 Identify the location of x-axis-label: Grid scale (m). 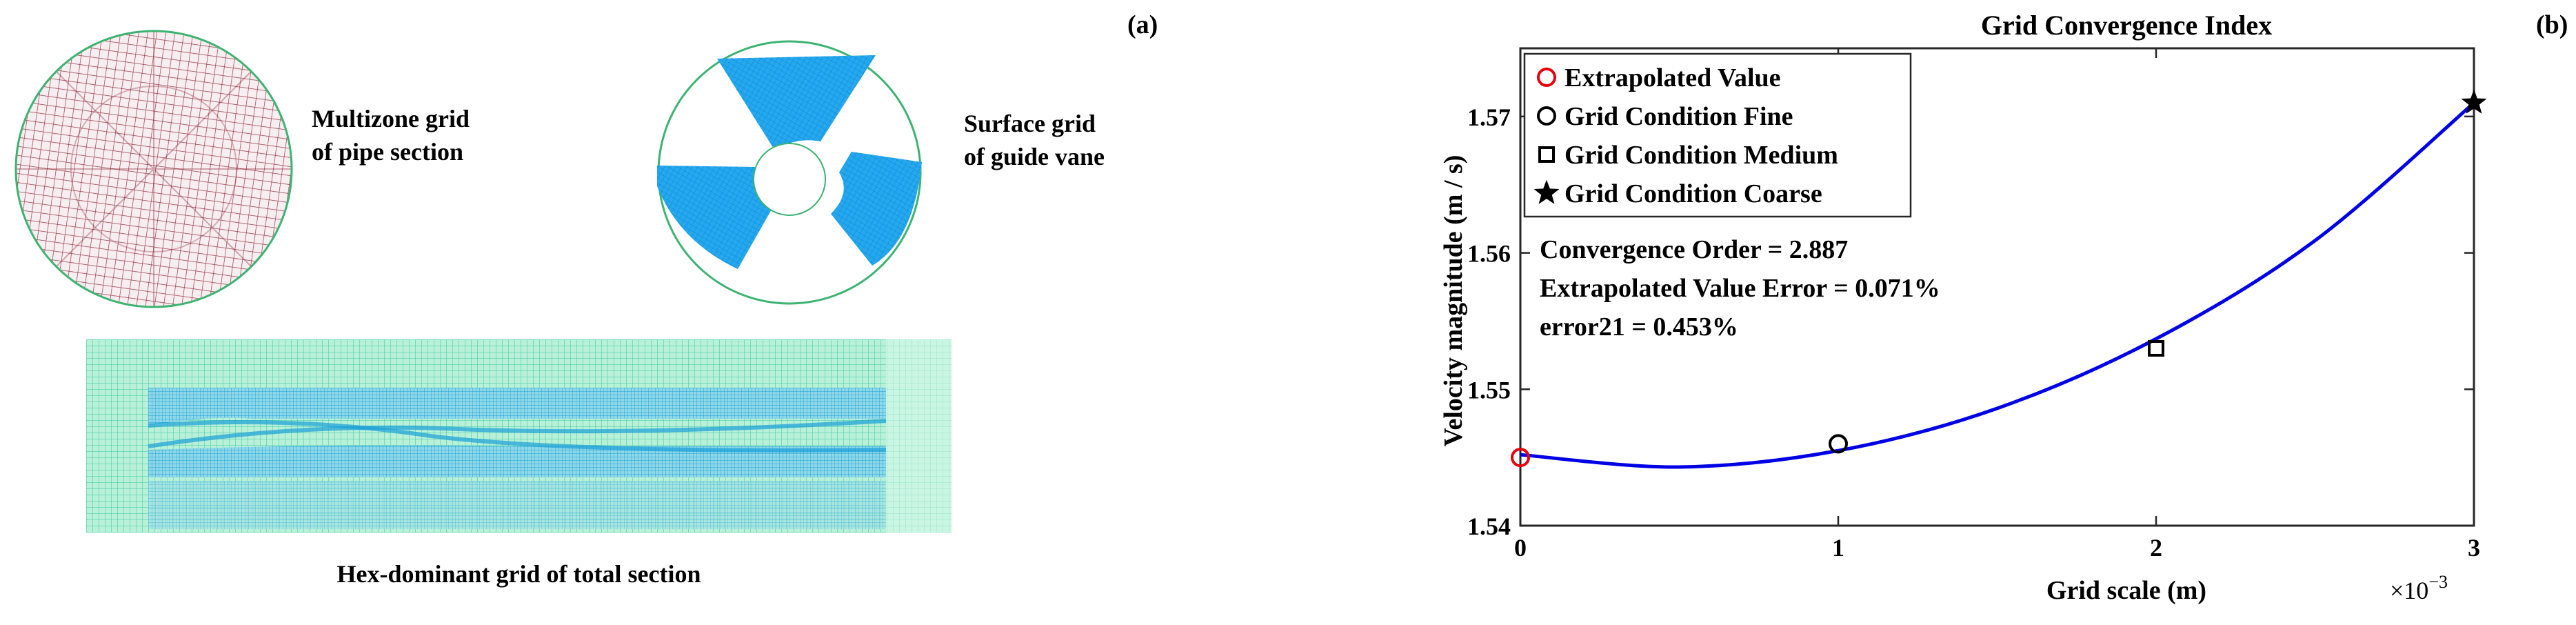
(2126, 590).